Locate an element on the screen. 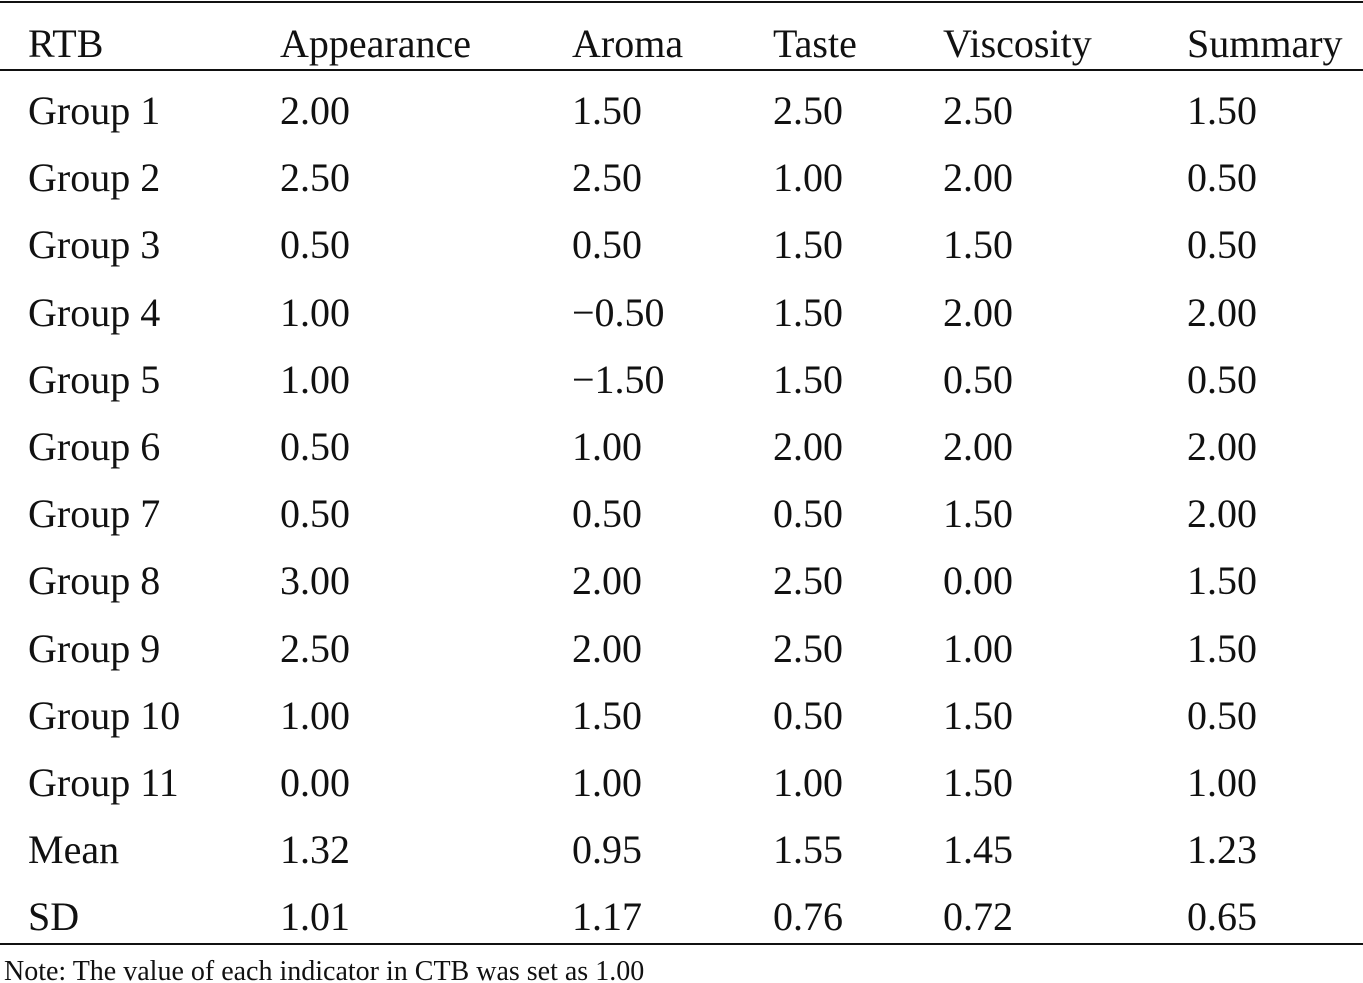 This screenshot has width=1363, height=983. table-cell: 1.32 is located at coordinates (315, 850).